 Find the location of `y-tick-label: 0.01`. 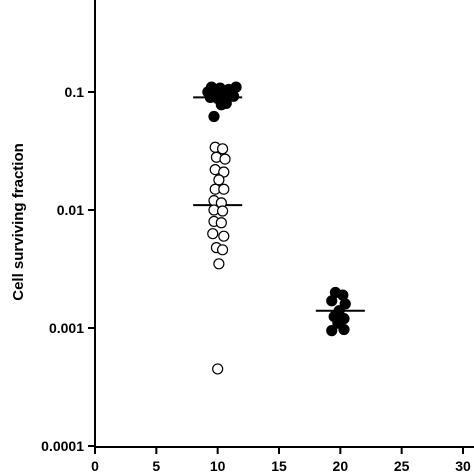

y-tick-label: 0.01 is located at coordinates (70, 210).